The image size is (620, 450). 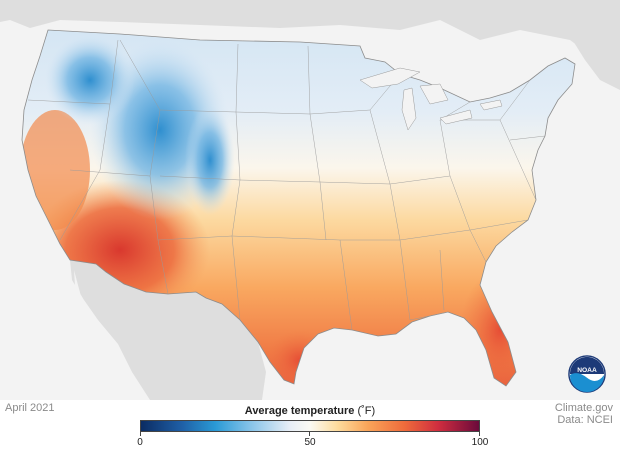 What do you see at coordinates (299, 411) in the screenshot?
I see `legend-title-text: Average temperature` at bounding box center [299, 411].